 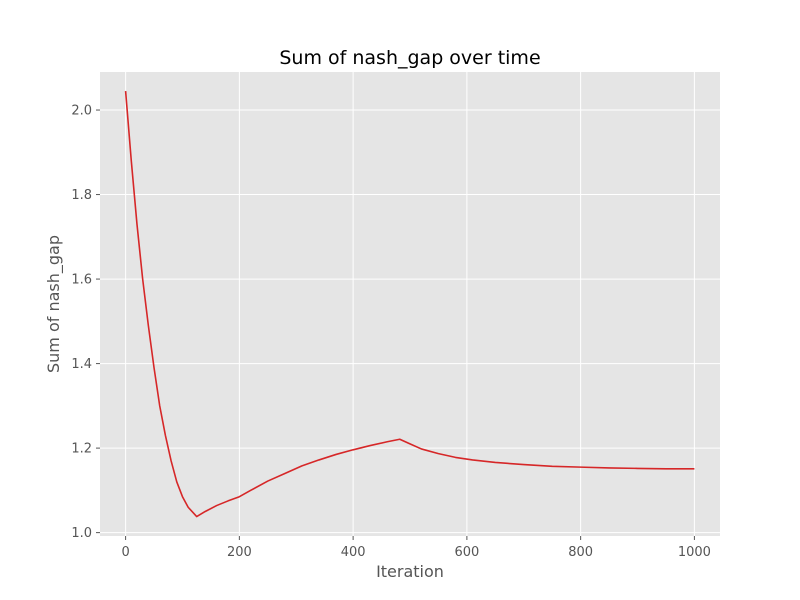 What do you see at coordinates (125, 552) in the screenshot?
I see `x-tick-label: 0` at bounding box center [125, 552].